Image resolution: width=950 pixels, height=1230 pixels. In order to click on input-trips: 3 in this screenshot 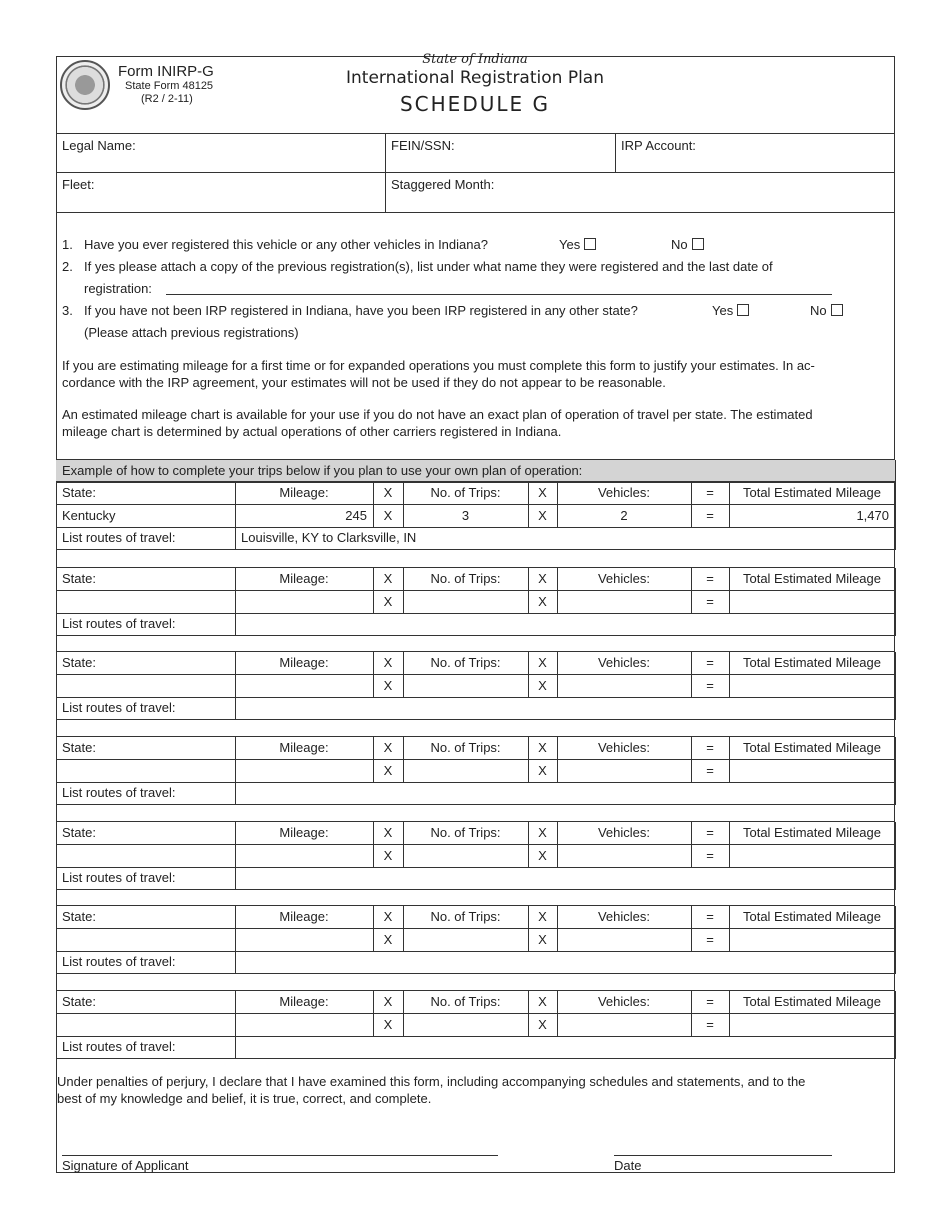, I will do `click(466, 516)`.